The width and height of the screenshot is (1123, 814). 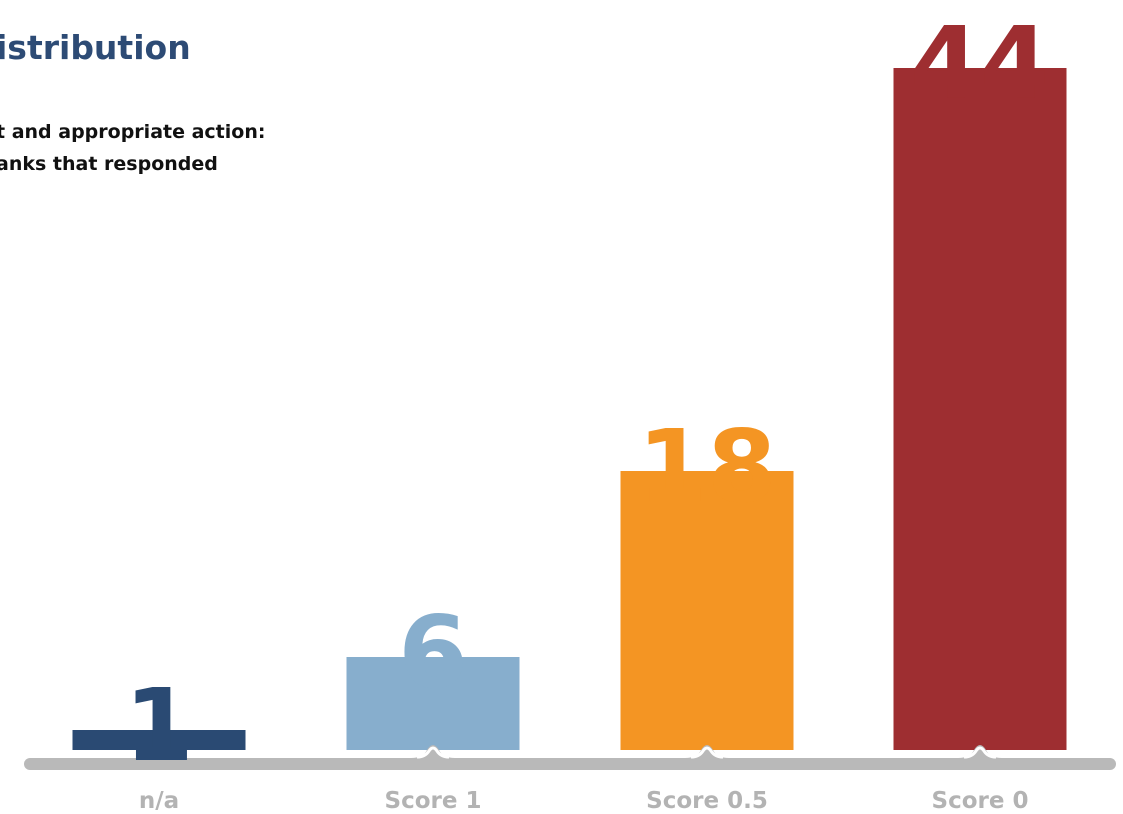 What do you see at coordinates (159, 801) in the screenshot?
I see `x-tick-label-1: n/a` at bounding box center [159, 801].